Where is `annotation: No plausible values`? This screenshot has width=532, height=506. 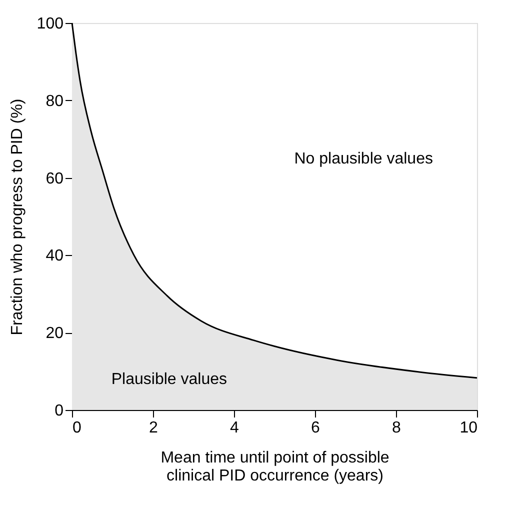
annotation: No plausible values is located at coordinates (363, 159).